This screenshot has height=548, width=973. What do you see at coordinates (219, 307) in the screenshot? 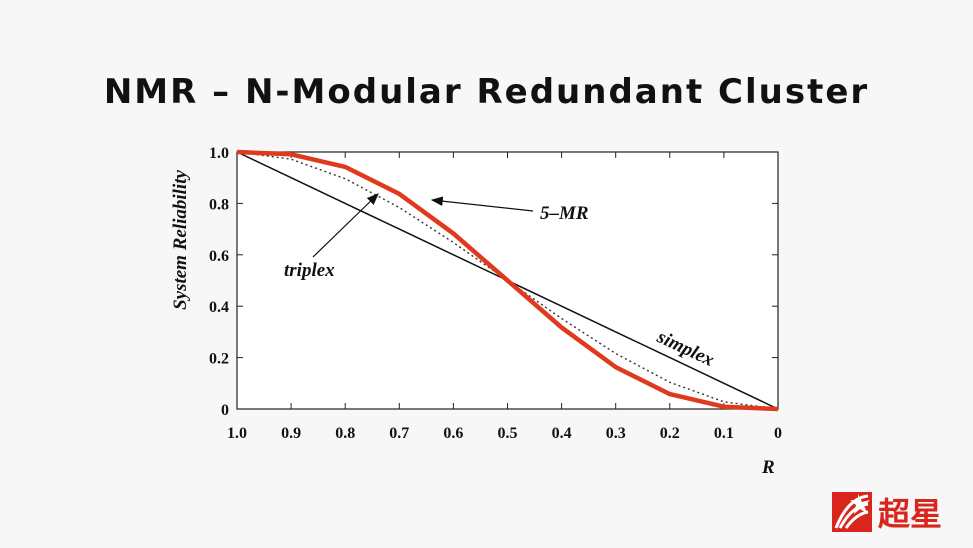
I see `y-tick-label: 0.4` at bounding box center [219, 307].